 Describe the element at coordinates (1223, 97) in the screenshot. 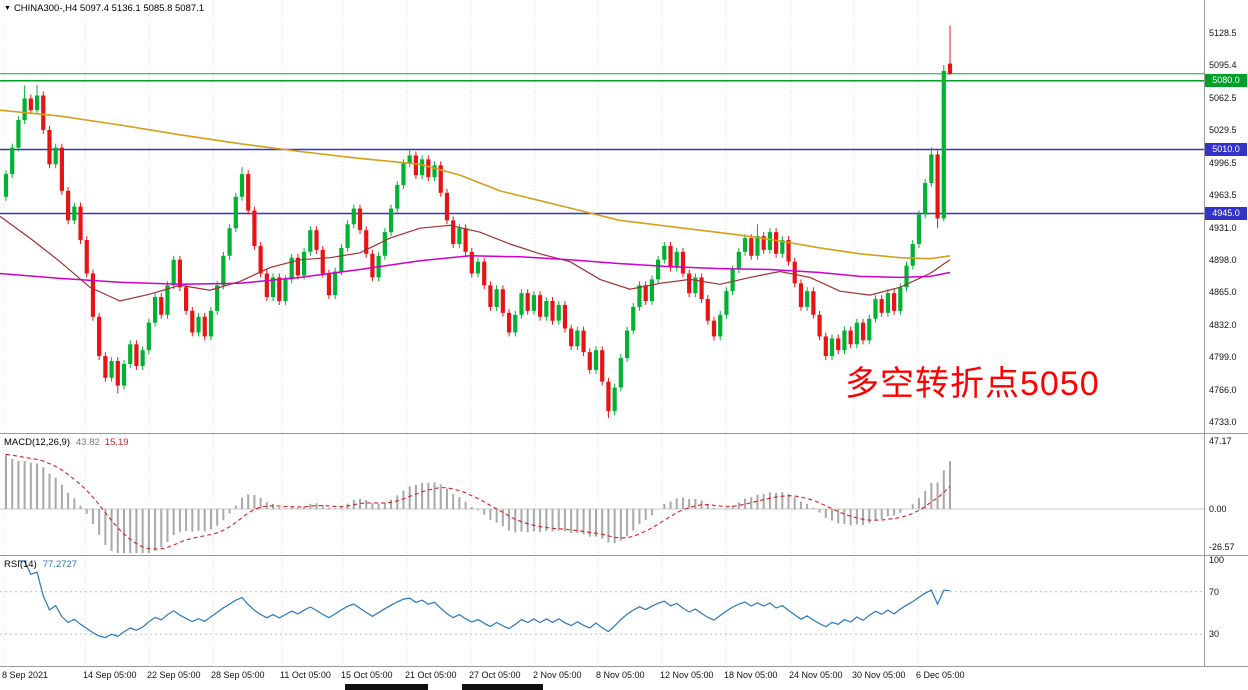

I see `price-tick-label: 5062.5` at that location.